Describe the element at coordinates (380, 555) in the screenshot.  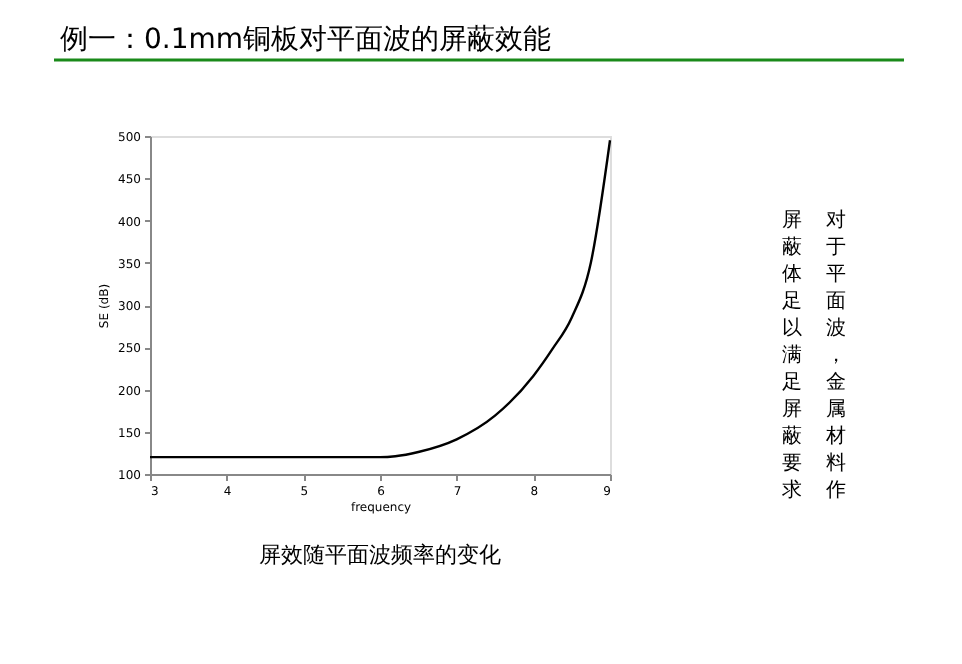
I see `text: 屏效随平面波频率的变化` at that location.